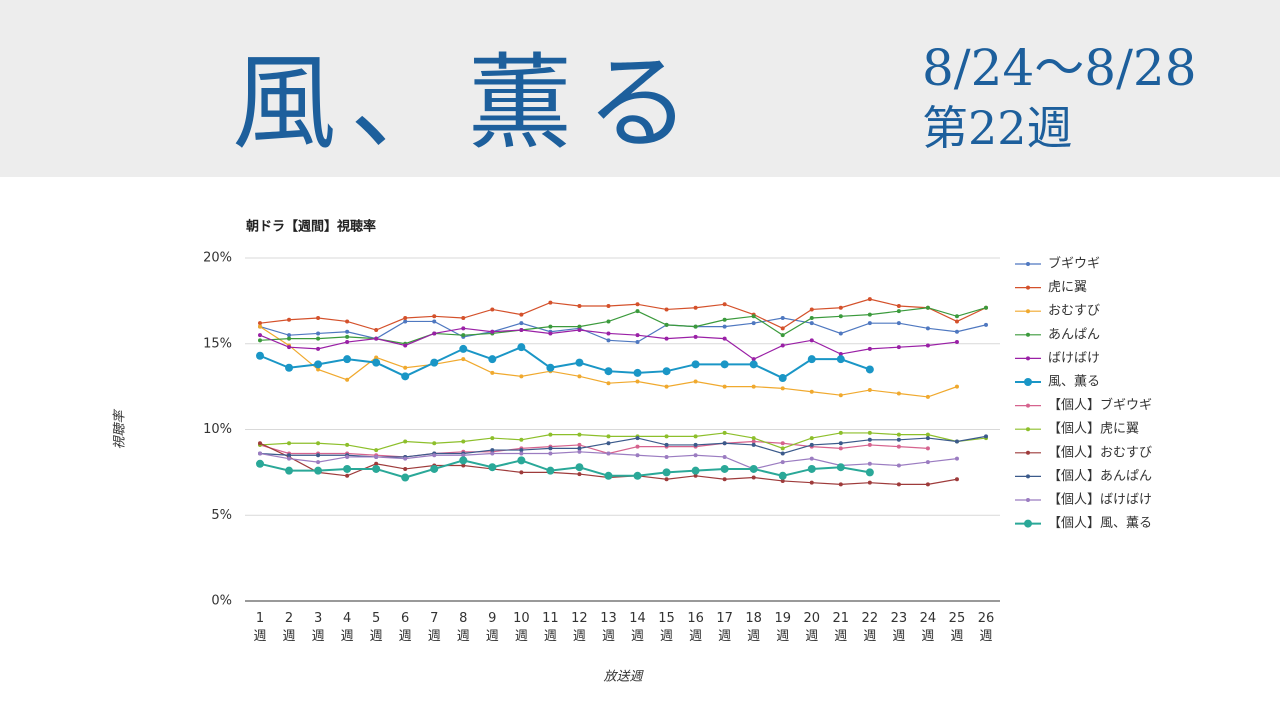 The image size is (1280, 720). Describe the element at coordinates (579, 627) in the screenshot. I see `x-tick-label: 12 週` at that location.